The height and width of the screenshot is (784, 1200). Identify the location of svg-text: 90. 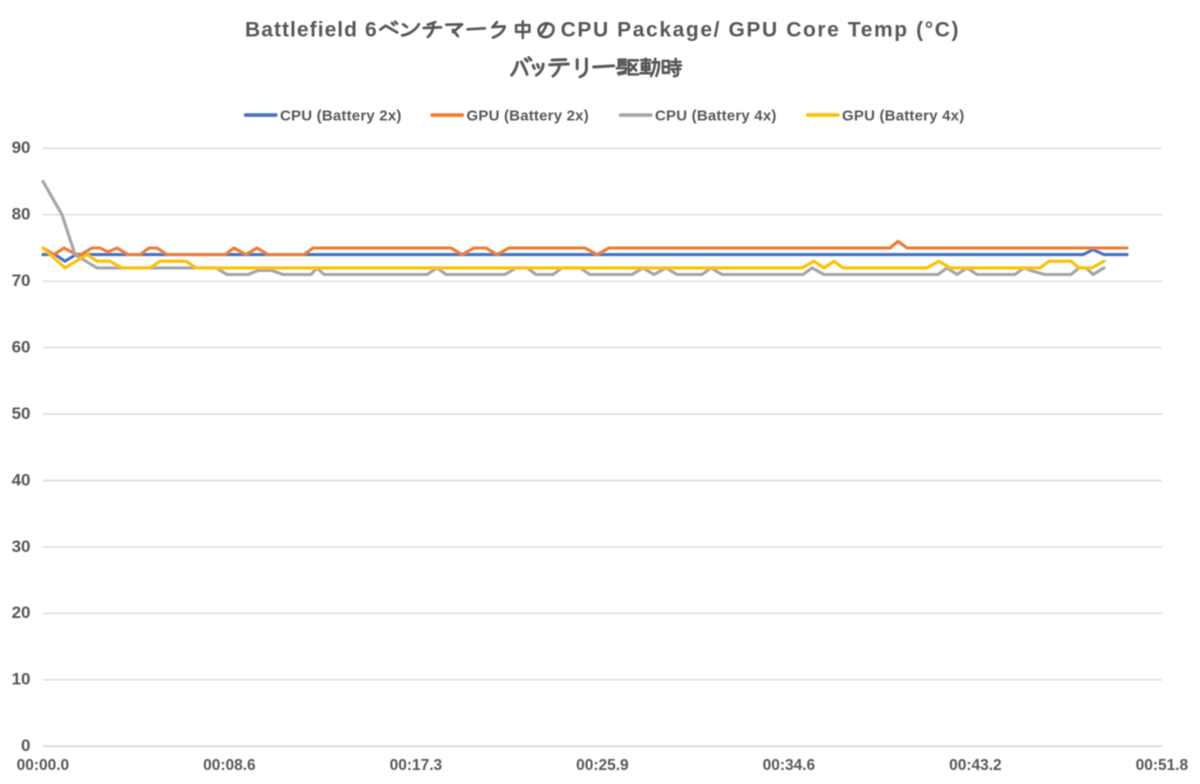
(21, 147).